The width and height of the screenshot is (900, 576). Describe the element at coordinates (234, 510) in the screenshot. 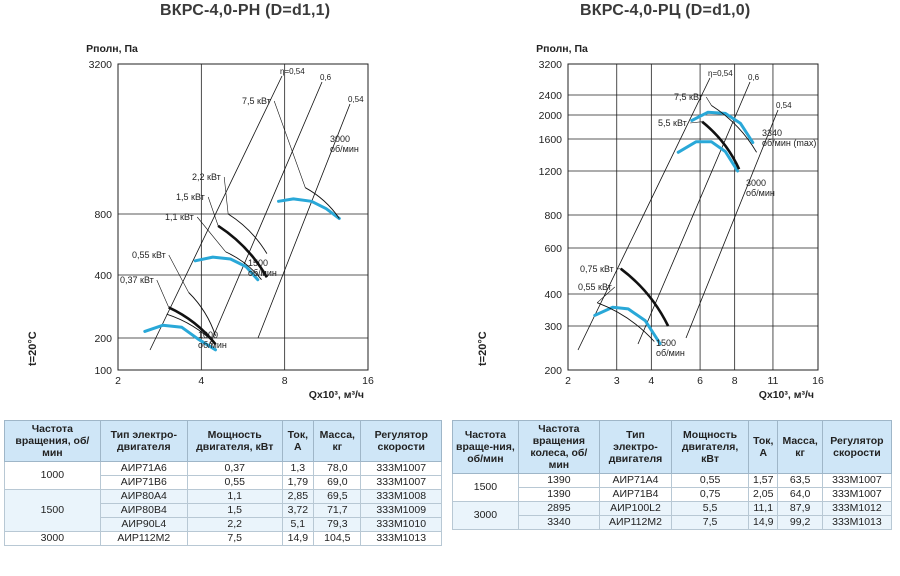

I see `table-cell: 1,5` at that location.